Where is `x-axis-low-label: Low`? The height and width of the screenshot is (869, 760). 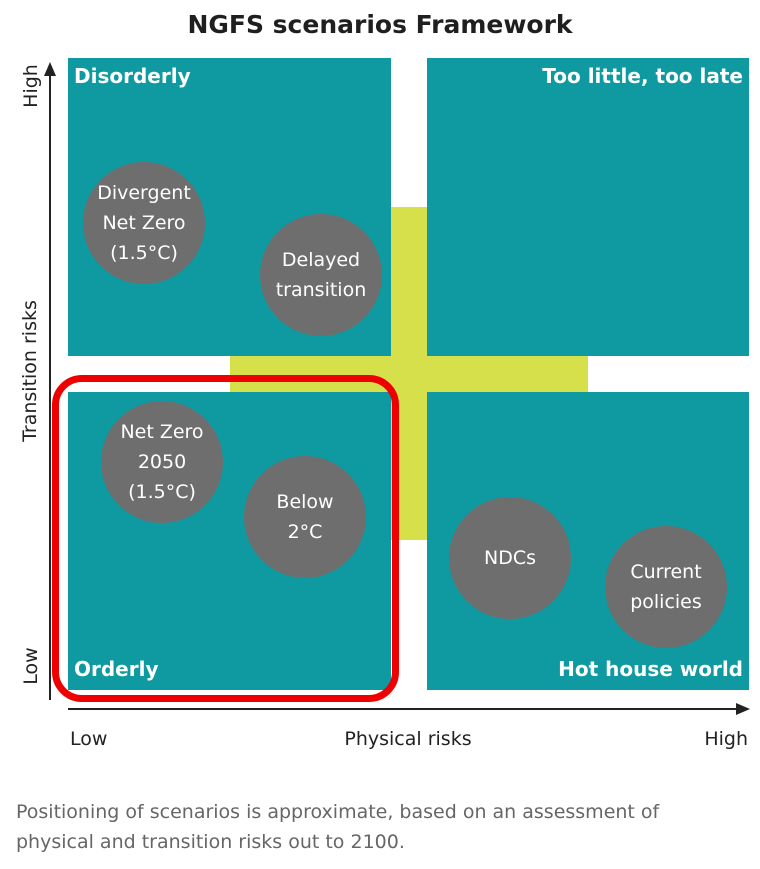 x-axis-low-label: Low is located at coordinates (89, 739).